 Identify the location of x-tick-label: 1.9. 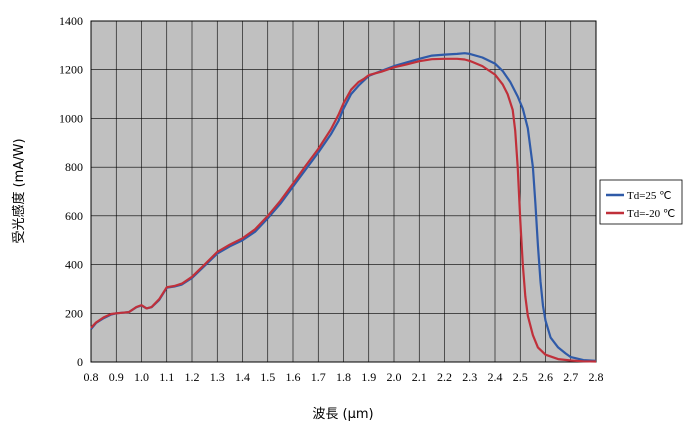
(368, 377).